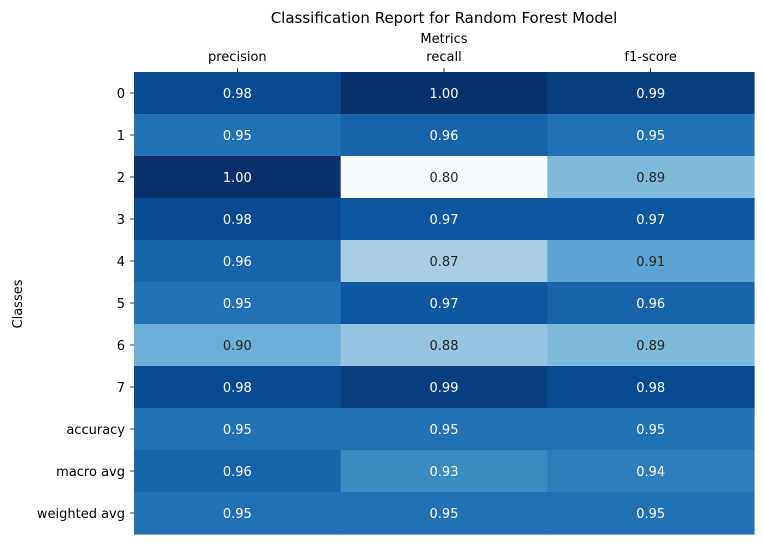 This screenshot has width=763, height=544. I want to click on x-tick-label: precision, so click(237, 57).